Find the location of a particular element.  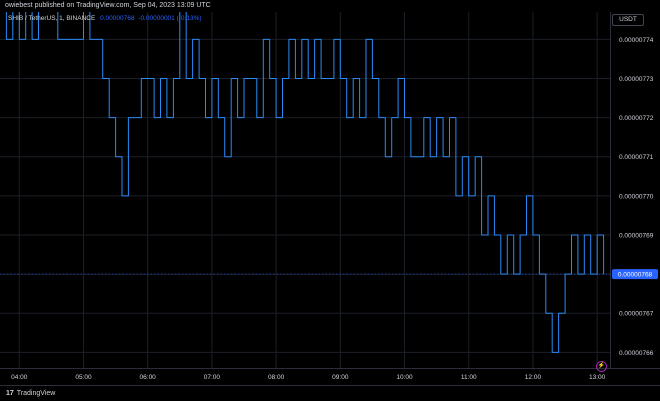

symbol-name: SHIB / TetherUS, 1, BINANCE is located at coordinates (52, 18).